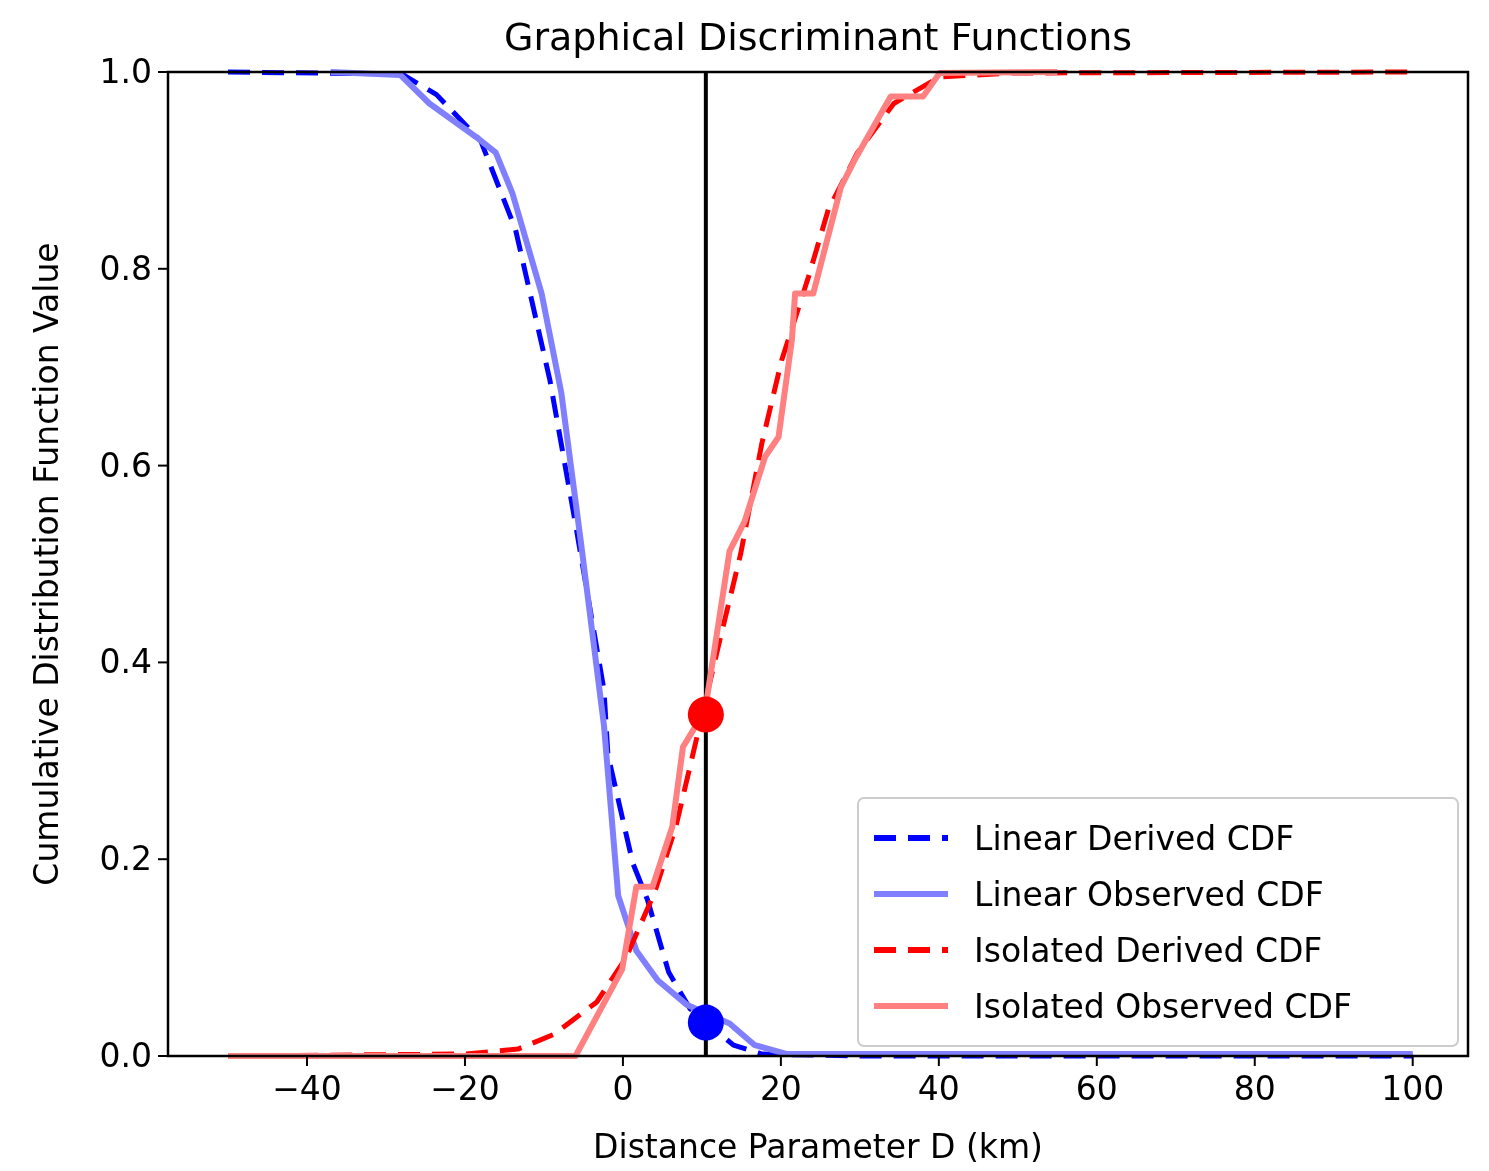 This screenshot has width=1489, height=1171. Describe the element at coordinates (125, 268) in the screenshot. I see `y-tick-label: 0.8` at that location.